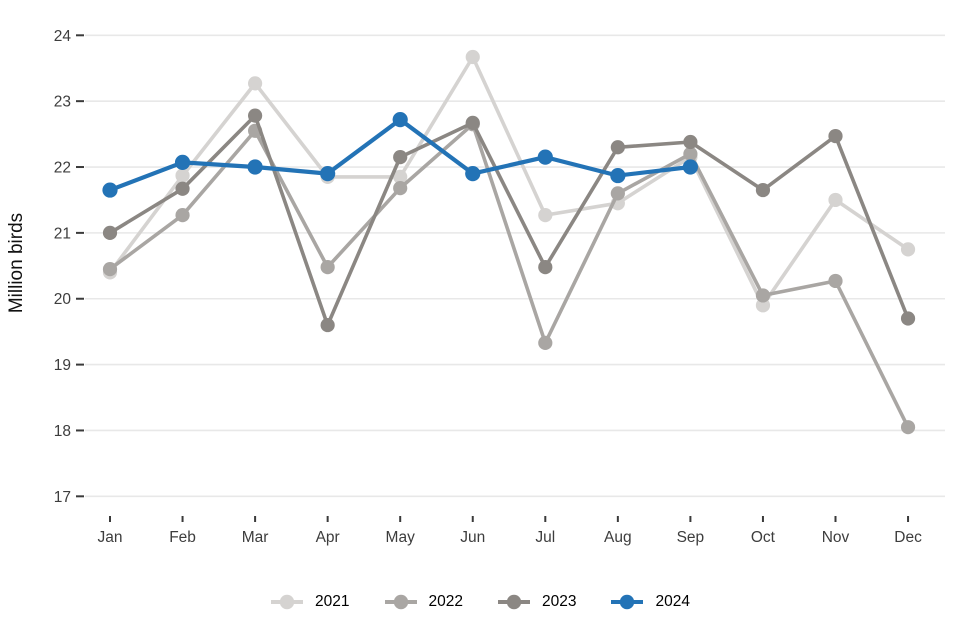 This screenshot has width=960, height=640. What do you see at coordinates (327, 267) in the screenshot?
I see `point-2022-Apr` at bounding box center [327, 267].